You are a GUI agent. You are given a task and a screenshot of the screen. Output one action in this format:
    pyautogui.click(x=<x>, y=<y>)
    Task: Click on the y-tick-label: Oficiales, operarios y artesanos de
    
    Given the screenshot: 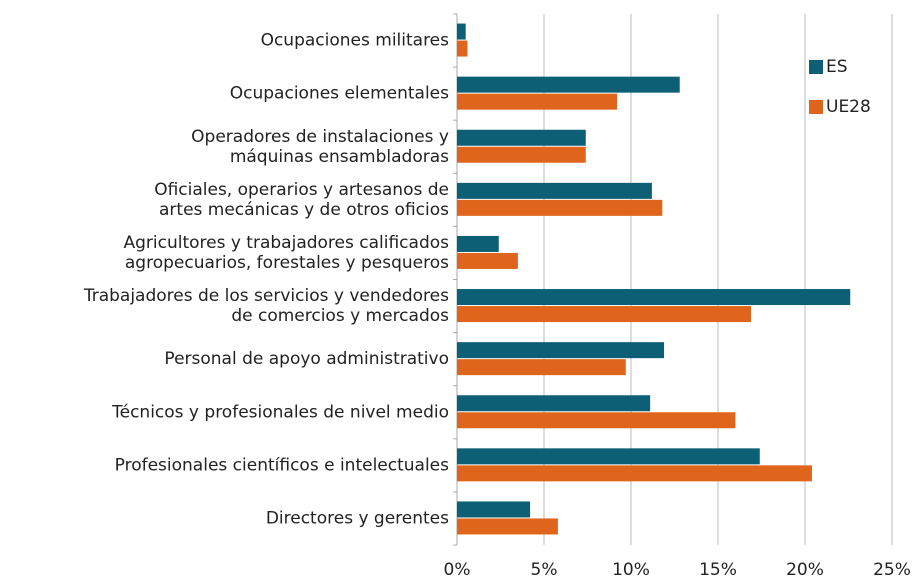 What is the action you would take?
    pyautogui.click(x=301, y=190)
    